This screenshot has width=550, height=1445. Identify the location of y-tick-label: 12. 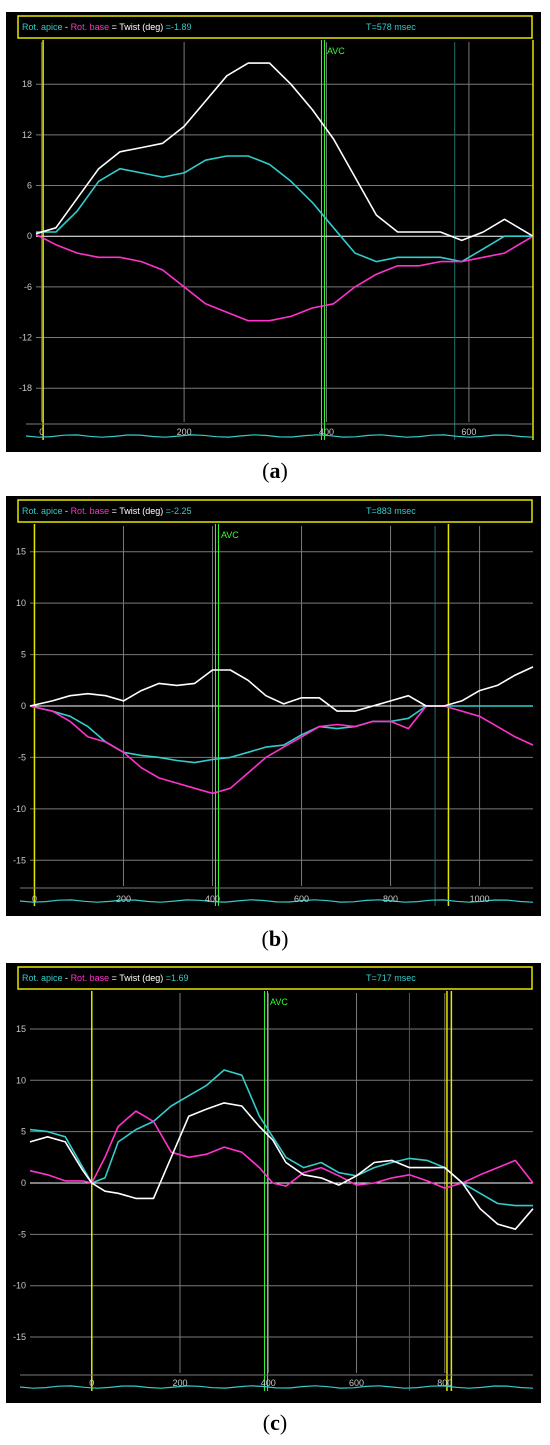
(27, 135).